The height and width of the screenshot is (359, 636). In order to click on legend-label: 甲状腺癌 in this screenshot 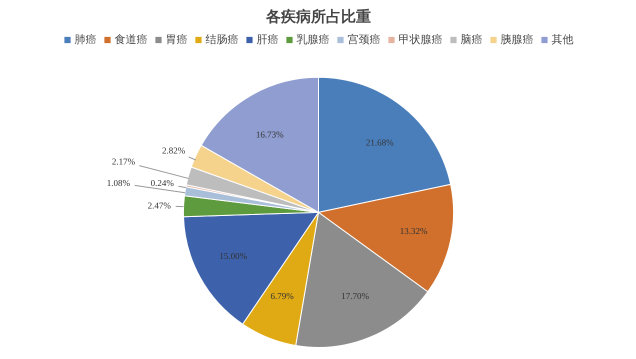, I will do `click(420, 39)`.